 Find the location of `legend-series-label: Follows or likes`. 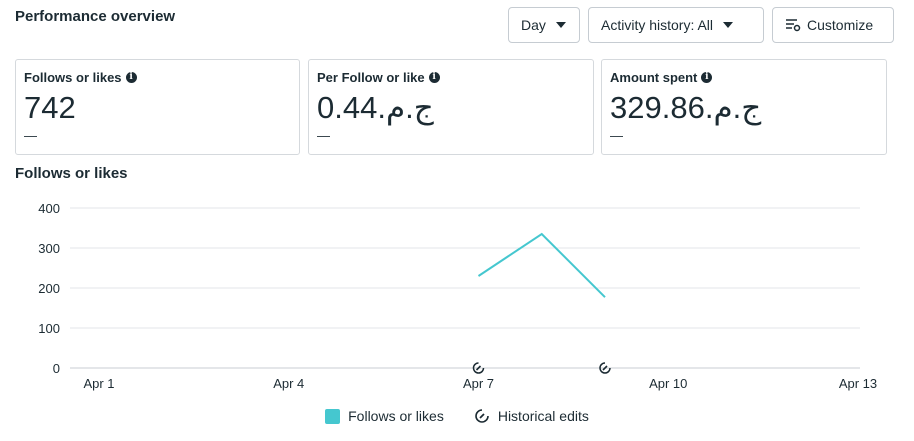

legend-series-label: Follows or likes is located at coordinates (396, 416).